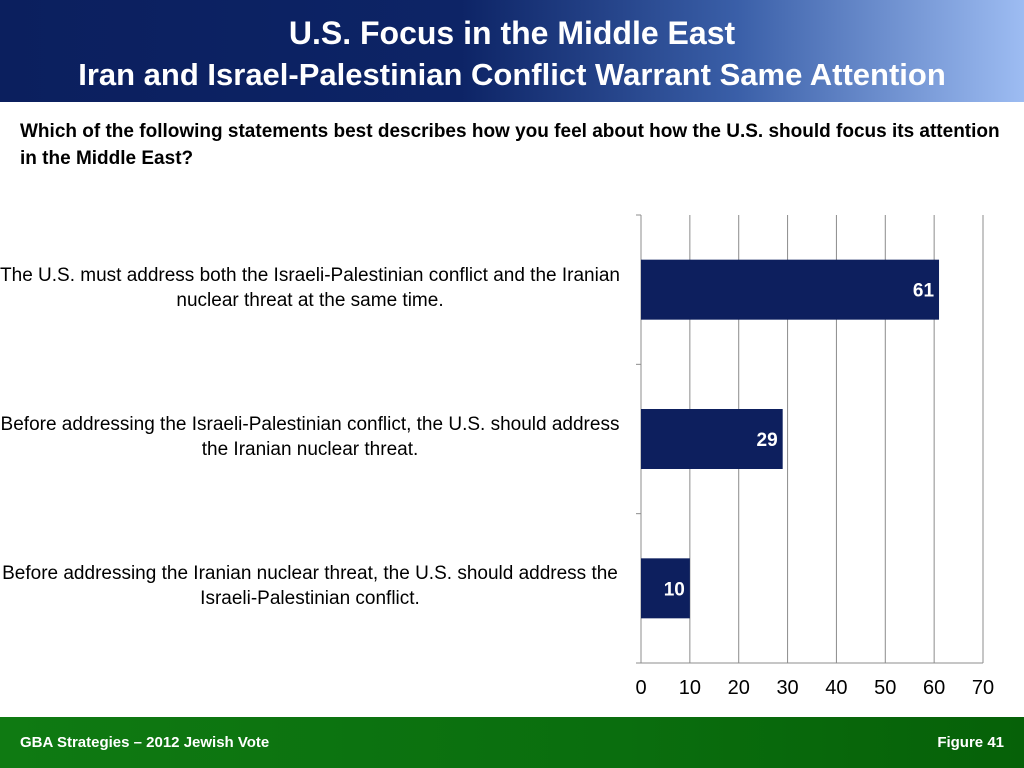 This screenshot has height=768, width=1024. What do you see at coordinates (512, 33) in the screenshot?
I see `slide-title: U.S. Focus in the Middle East` at bounding box center [512, 33].